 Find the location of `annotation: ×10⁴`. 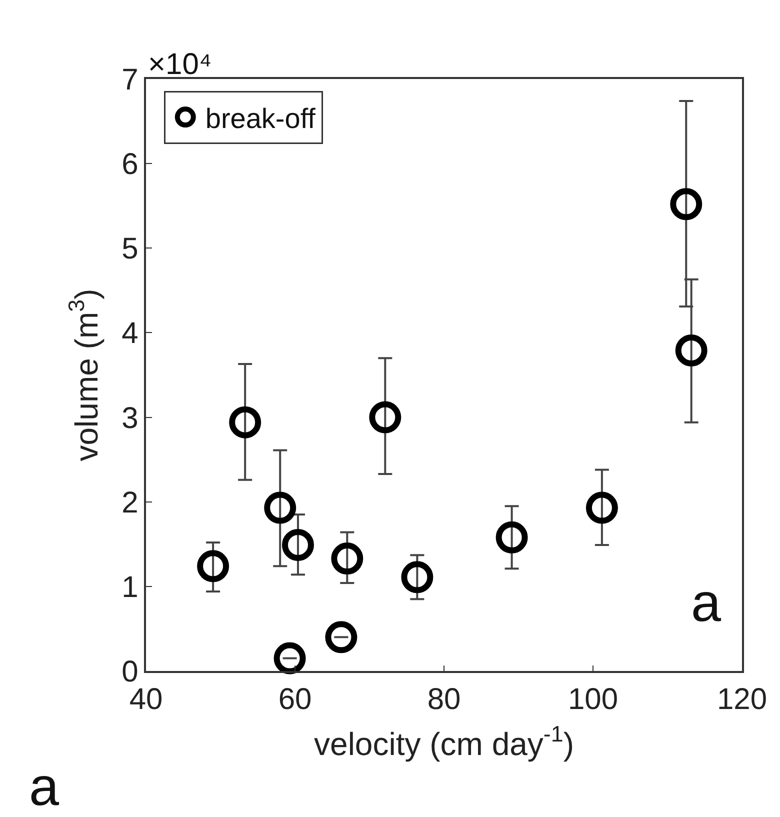

annotation: ×10⁴ is located at coordinates (180, 64).